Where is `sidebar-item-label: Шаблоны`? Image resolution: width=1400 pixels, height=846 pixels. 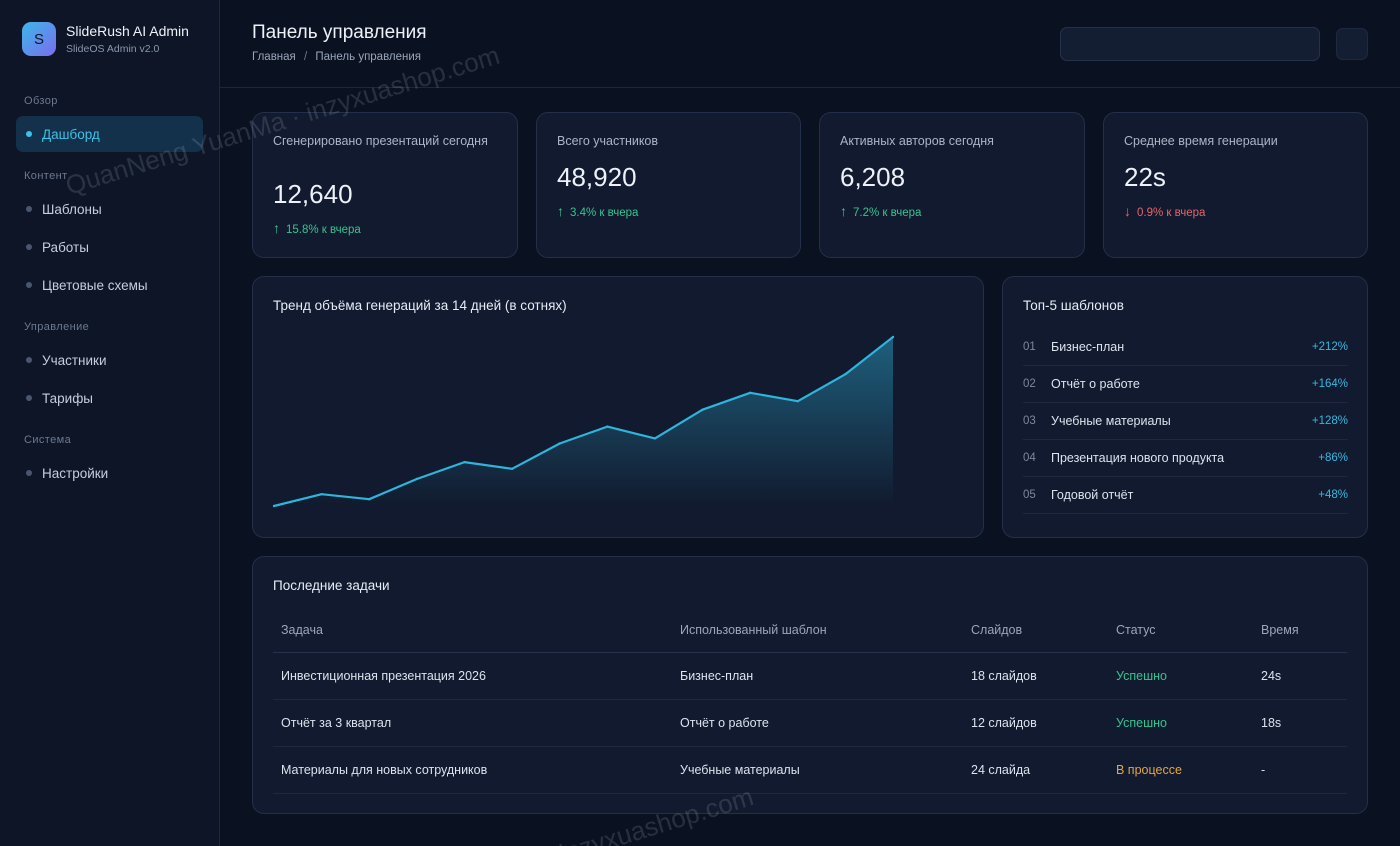 sidebar-item-label: Шаблоны is located at coordinates (72, 209).